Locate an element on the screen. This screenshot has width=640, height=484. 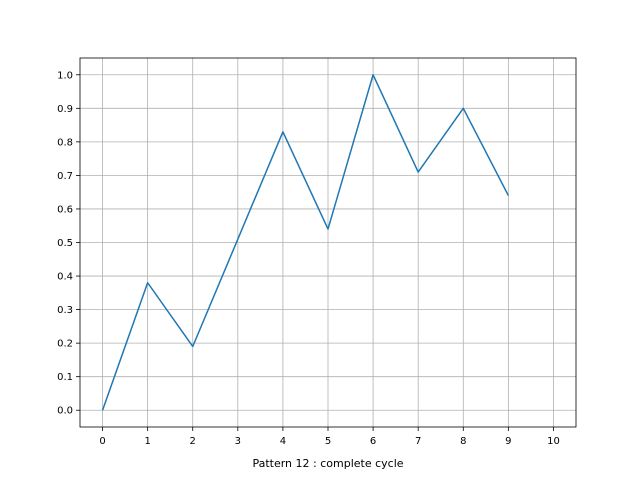
y-tick-label: 0.2 is located at coordinates (65, 344).